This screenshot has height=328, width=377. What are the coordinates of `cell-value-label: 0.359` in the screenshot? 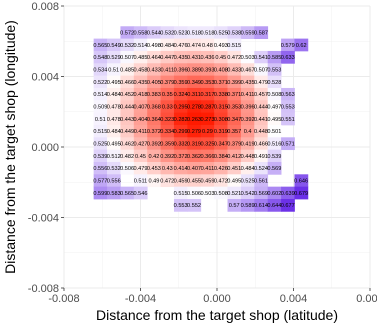 It's located at (181, 83).